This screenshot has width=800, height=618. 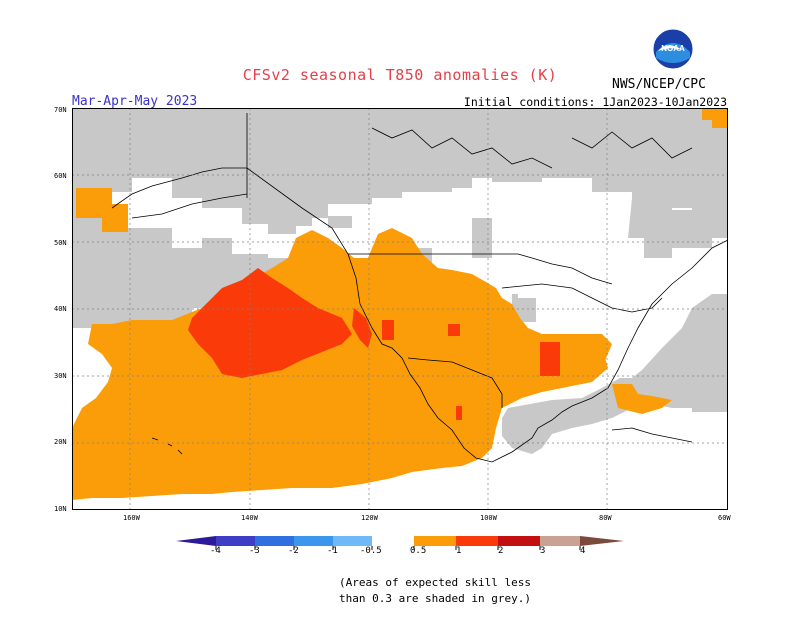 I want to click on colorbar, so click(x=400, y=543).